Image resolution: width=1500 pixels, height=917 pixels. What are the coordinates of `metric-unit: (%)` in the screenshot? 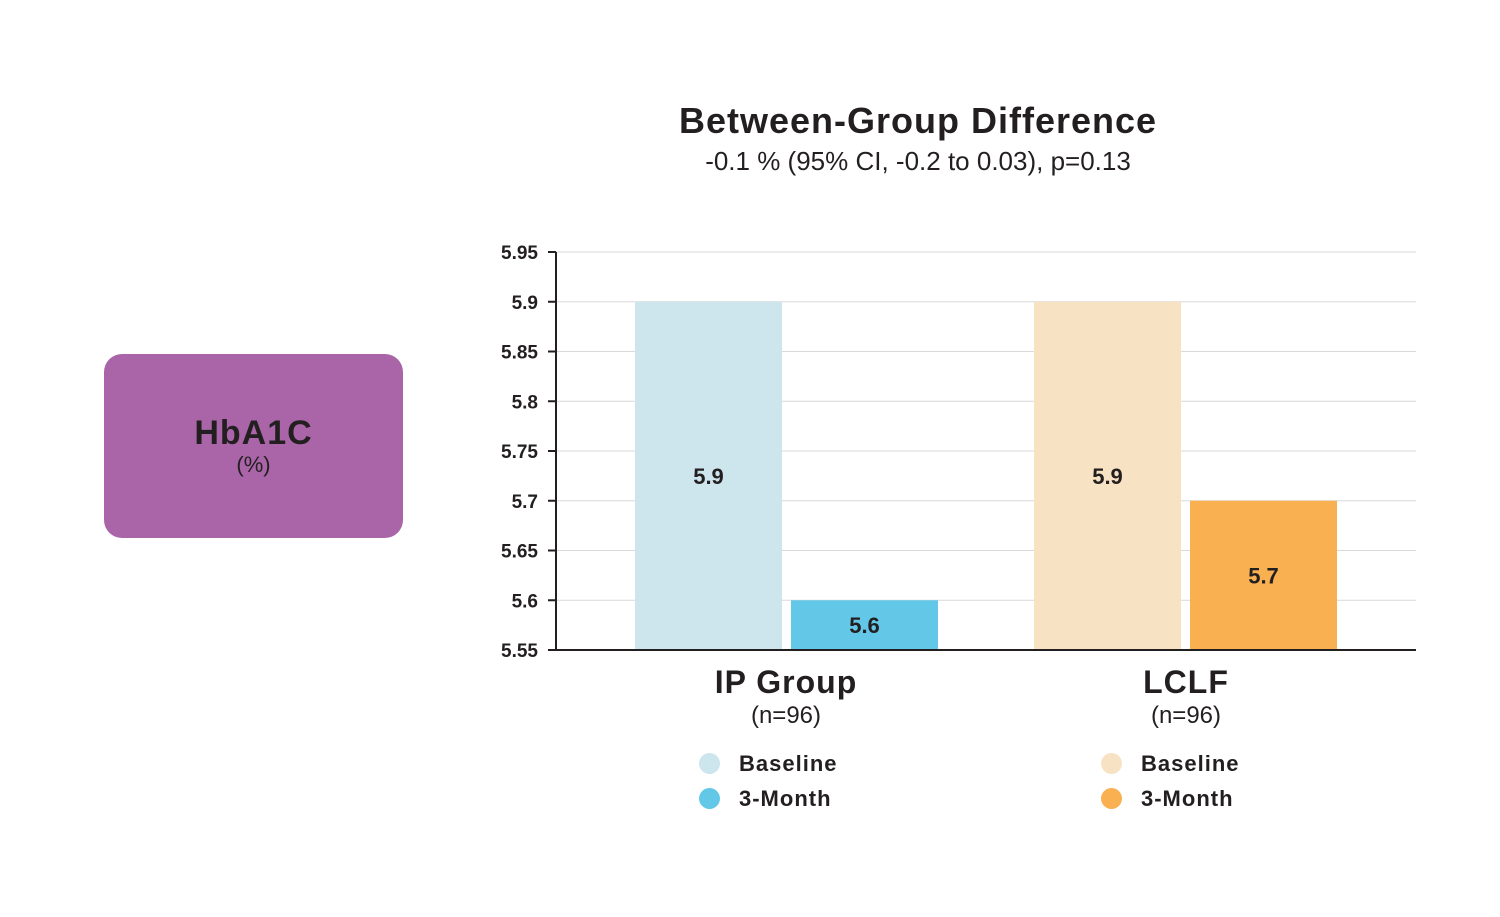 It's located at (253, 464).